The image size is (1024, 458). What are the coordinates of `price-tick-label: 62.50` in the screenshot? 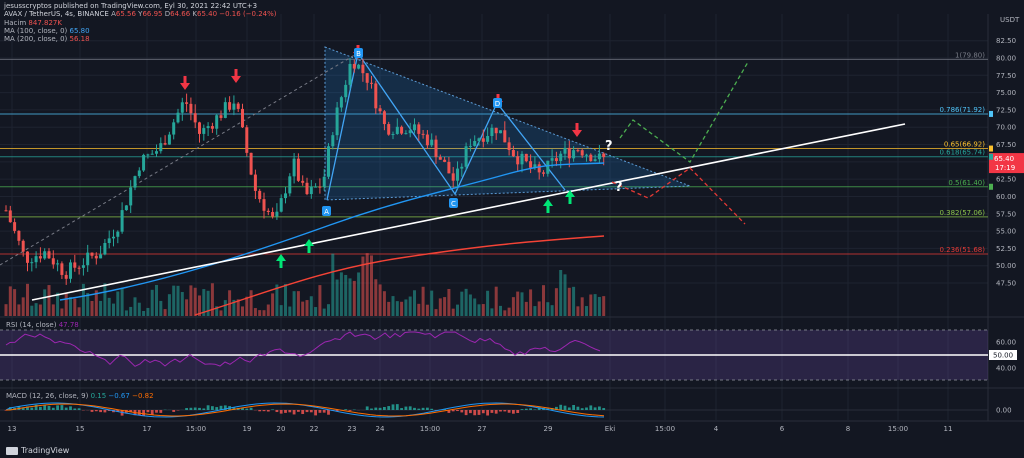 It's located at (1006, 180).